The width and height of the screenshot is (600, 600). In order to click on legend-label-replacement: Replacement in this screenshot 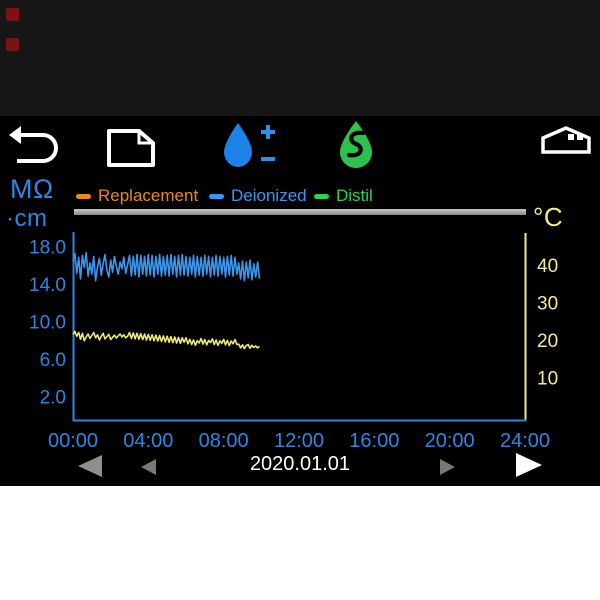, I will do `click(148, 195)`.